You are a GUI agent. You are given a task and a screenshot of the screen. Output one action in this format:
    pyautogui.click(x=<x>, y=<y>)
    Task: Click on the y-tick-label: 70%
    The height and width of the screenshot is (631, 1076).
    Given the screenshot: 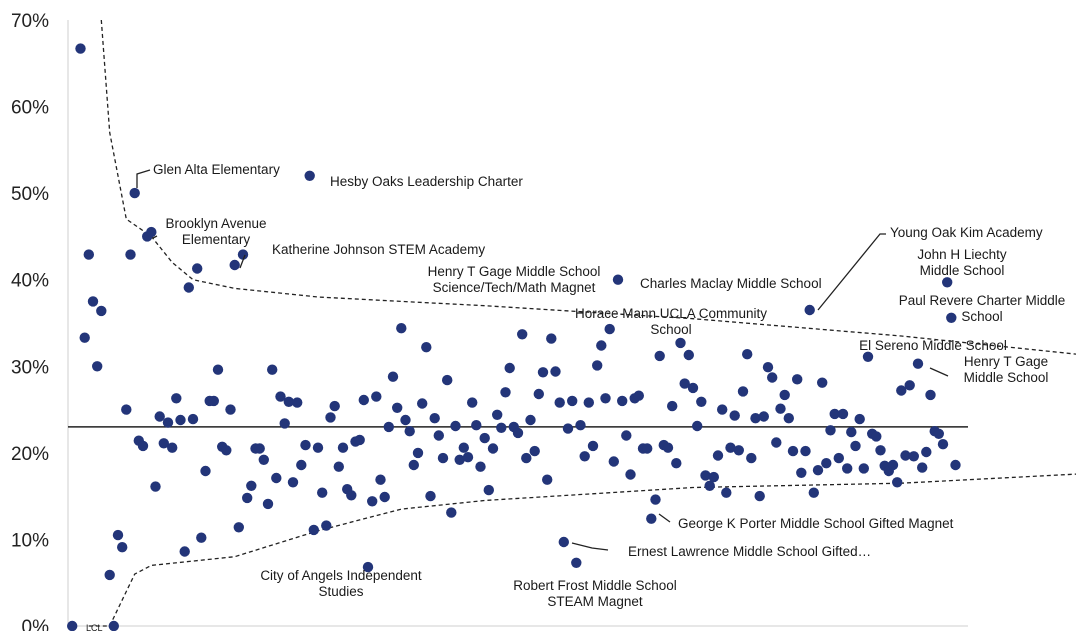 What is the action you would take?
    pyautogui.click(x=30, y=21)
    